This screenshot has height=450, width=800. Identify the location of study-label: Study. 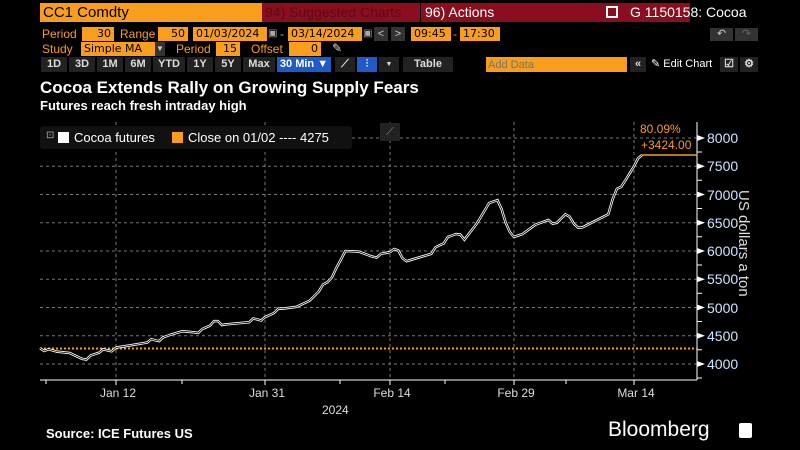
(57, 49).